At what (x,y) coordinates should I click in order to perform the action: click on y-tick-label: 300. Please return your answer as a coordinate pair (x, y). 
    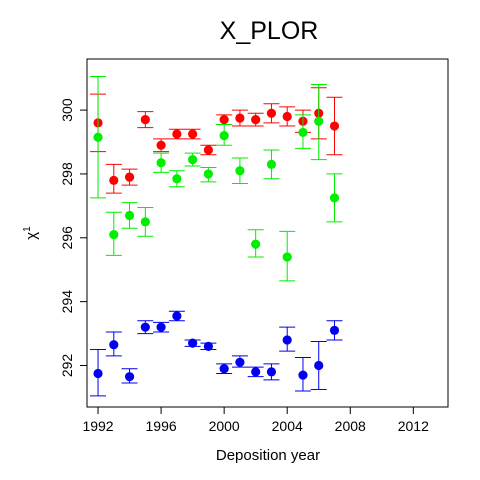
    Looking at the image, I should click on (67, 110).